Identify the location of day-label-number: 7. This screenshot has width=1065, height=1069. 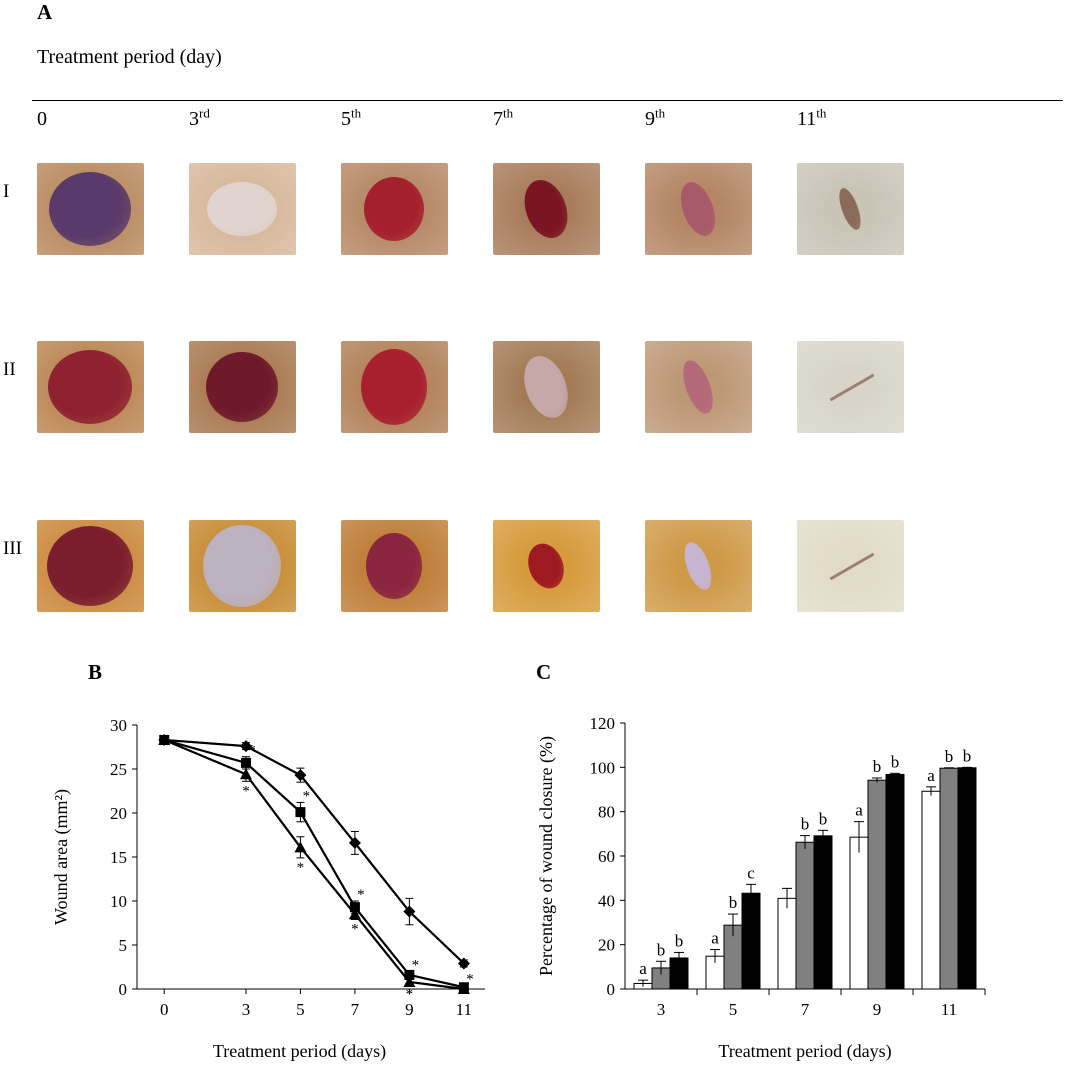
(498, 119).